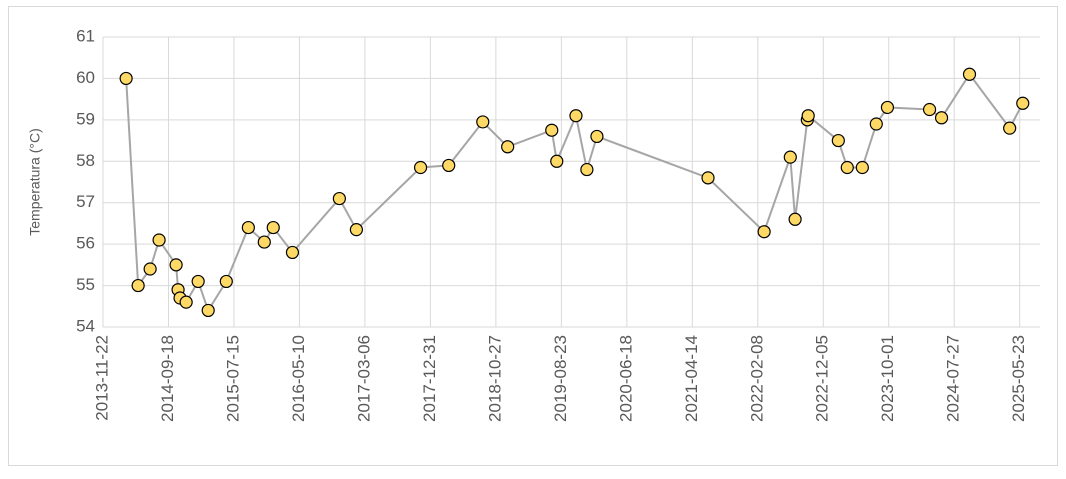 This screenshot has height=479, width=1066. What do you see at coordinates (691, 378) in the screenshot?
I see `x-tick-label: 2021-04-14` at bounding box center [691, 378].